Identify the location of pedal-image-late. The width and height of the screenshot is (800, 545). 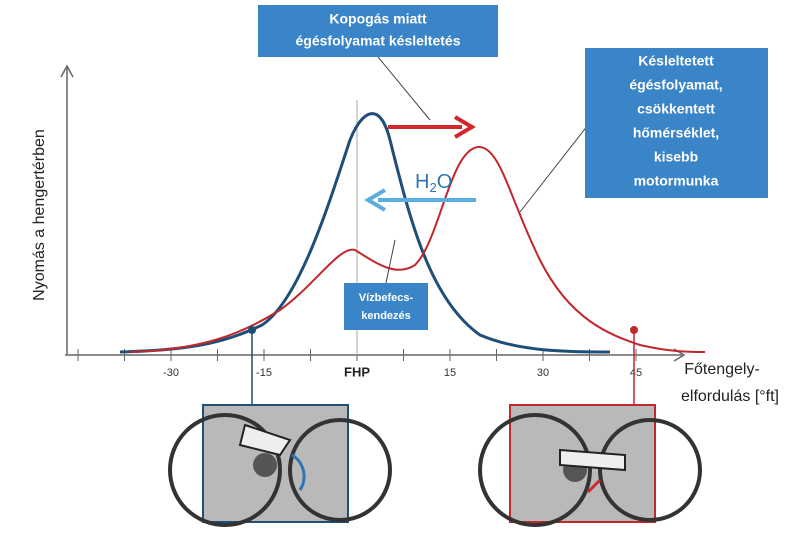
(590, 465).